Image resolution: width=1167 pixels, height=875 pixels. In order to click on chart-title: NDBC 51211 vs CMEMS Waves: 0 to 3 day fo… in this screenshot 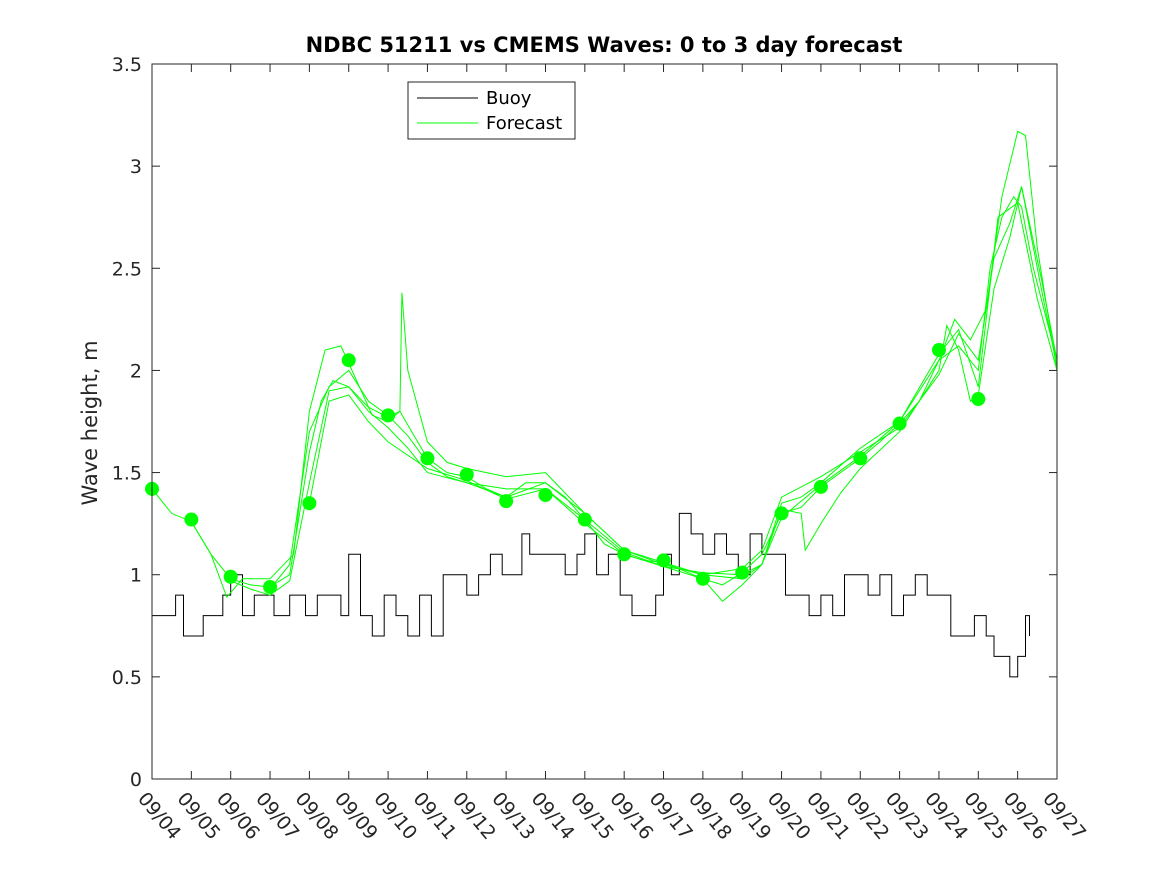, I will do `click(604, 45)`.